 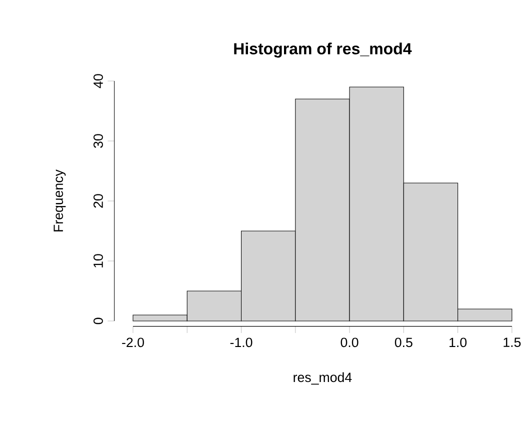 What do you see at coordinates (512, 342) in the screenshot?
I see `x-tick-label: 1.5` at bounding box center [512, 342].